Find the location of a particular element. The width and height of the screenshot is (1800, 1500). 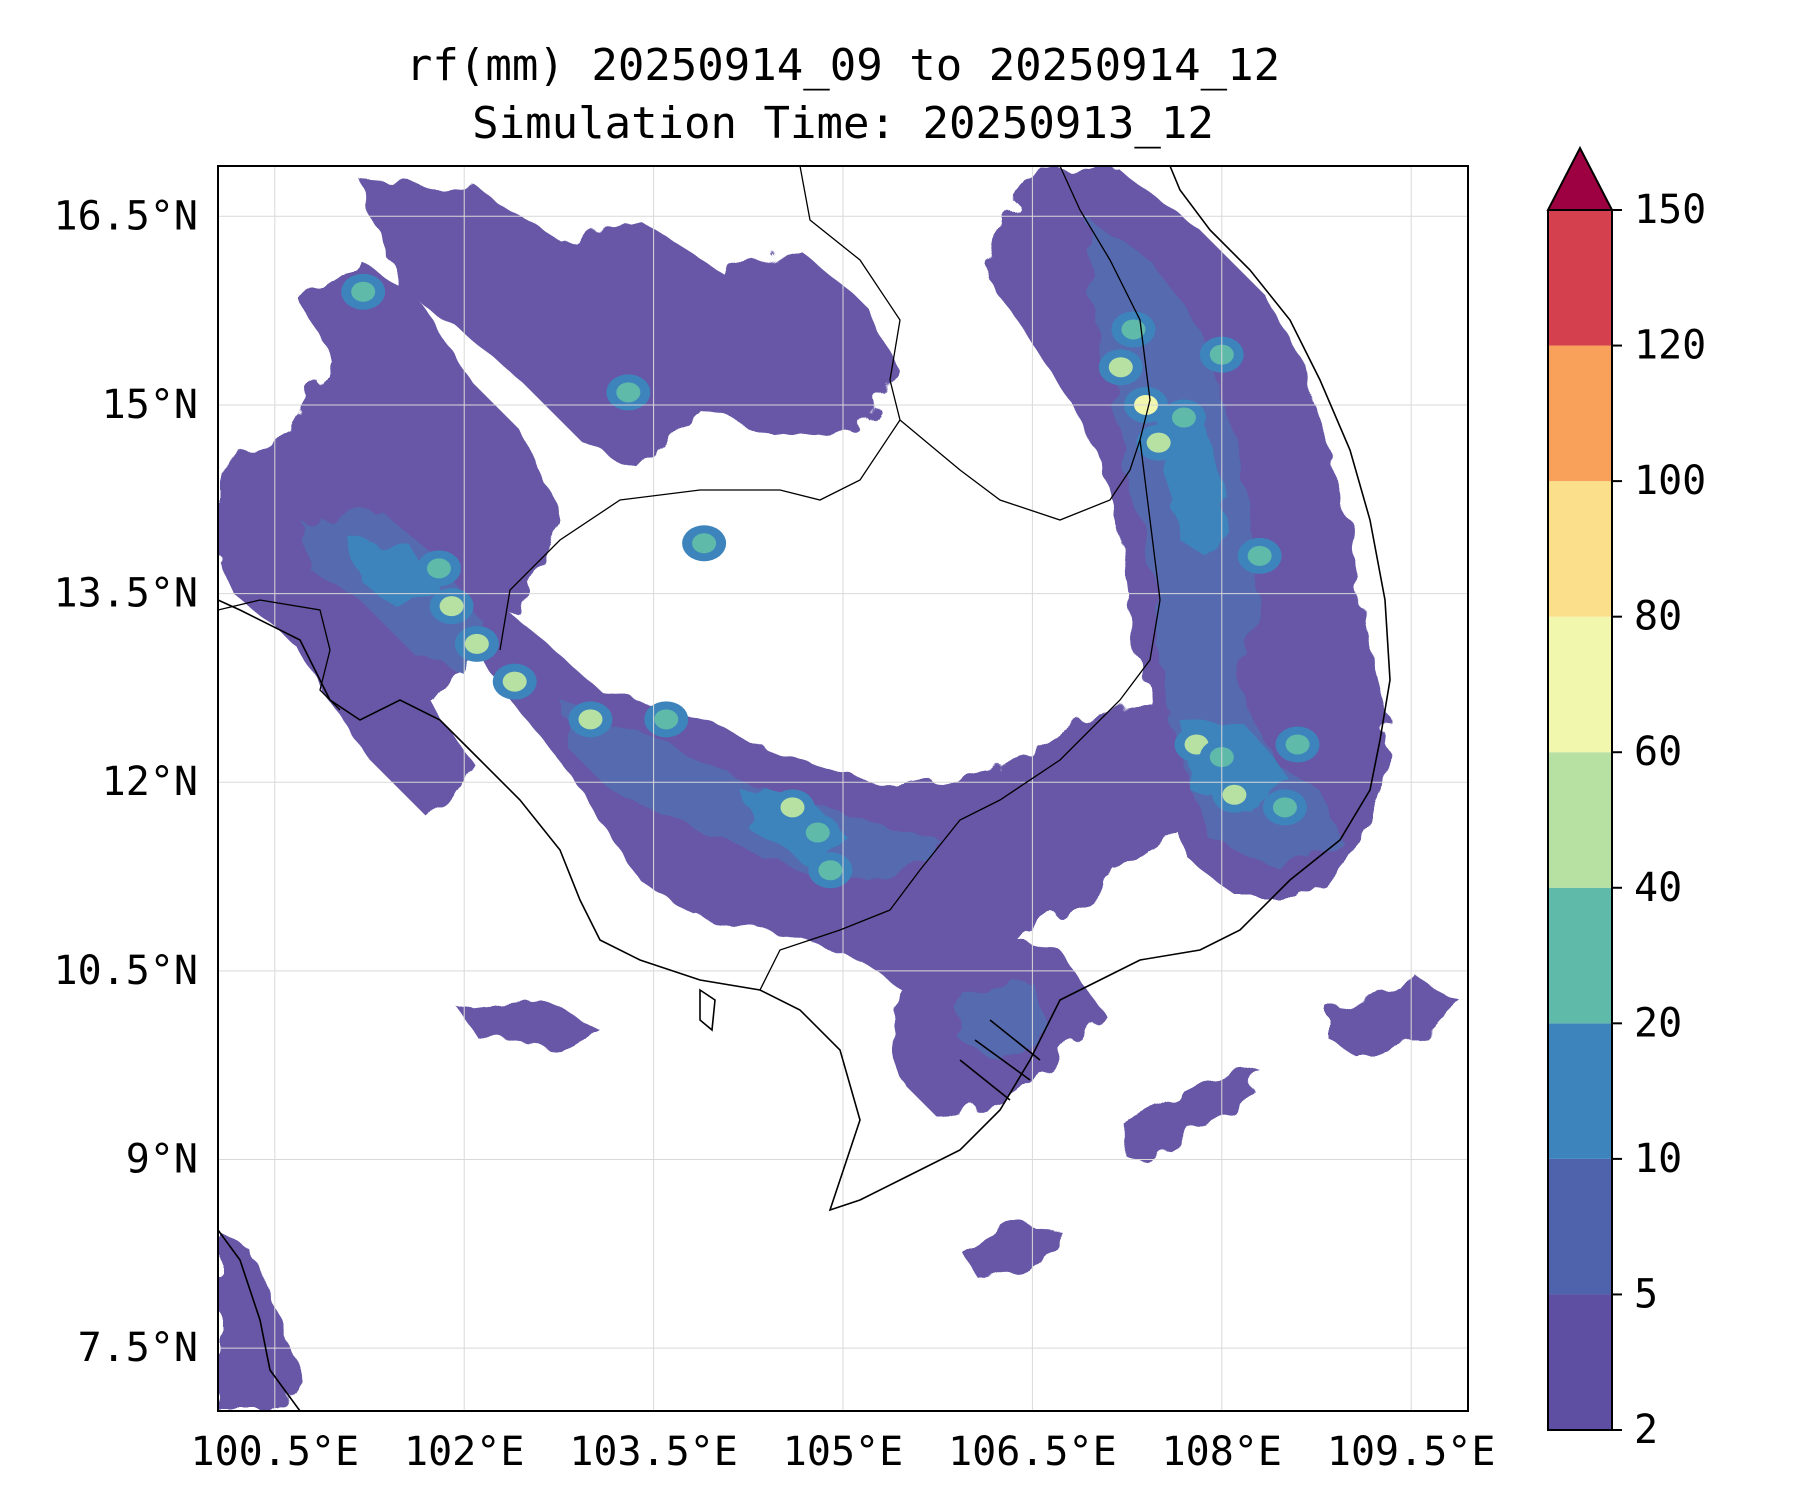

y-tick-label: 13.5°N is located at coordinates (126, 594).